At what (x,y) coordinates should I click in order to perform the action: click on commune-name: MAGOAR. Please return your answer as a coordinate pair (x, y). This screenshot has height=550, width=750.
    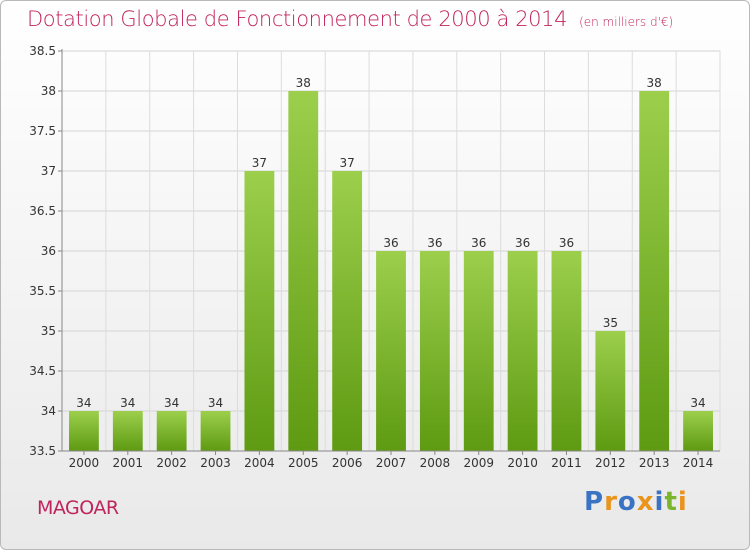
    Looking at the image, I should click on (78, 508).